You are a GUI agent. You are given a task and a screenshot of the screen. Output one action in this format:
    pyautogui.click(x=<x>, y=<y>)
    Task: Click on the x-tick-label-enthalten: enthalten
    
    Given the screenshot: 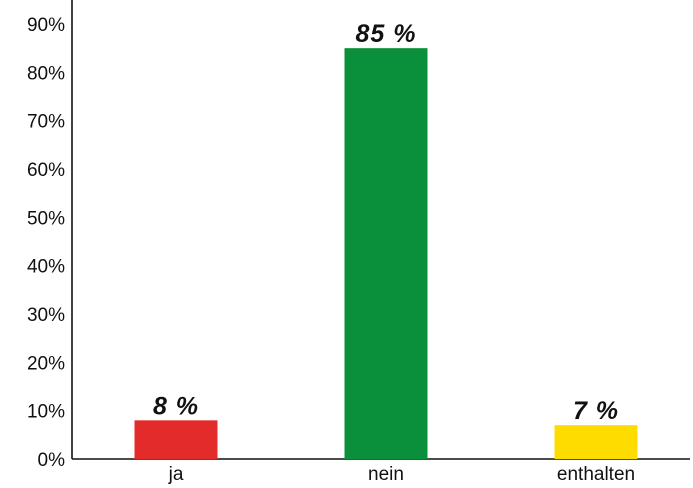 What is the action you would take?
    pyautogui.click(x=596, y=474)
    